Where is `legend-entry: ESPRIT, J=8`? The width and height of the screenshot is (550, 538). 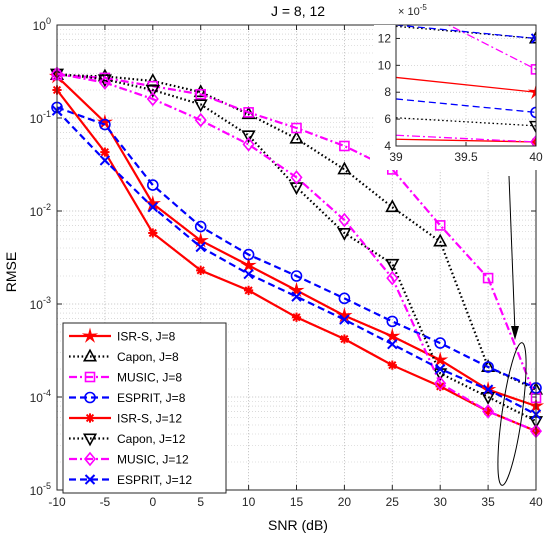 legend-entry: ESPRIT, J=8 is located at coordinates (127, 398).